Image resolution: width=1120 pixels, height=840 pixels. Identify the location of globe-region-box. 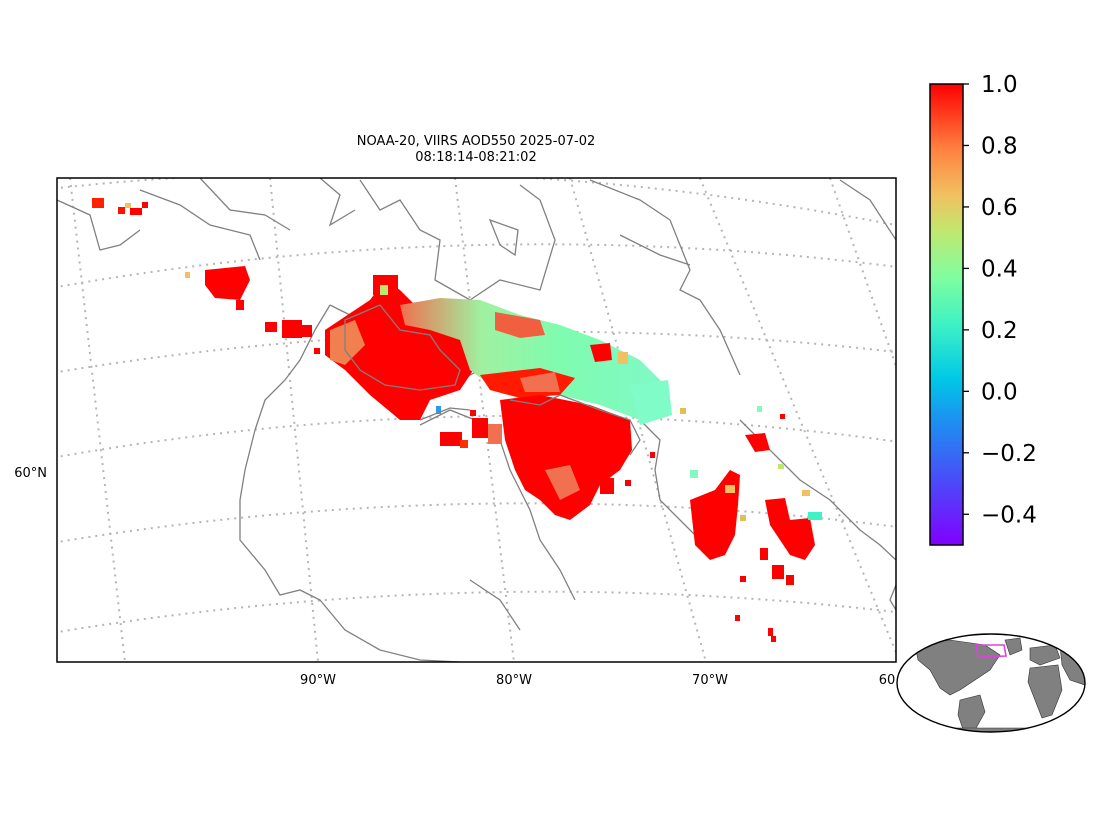
(991, 651).